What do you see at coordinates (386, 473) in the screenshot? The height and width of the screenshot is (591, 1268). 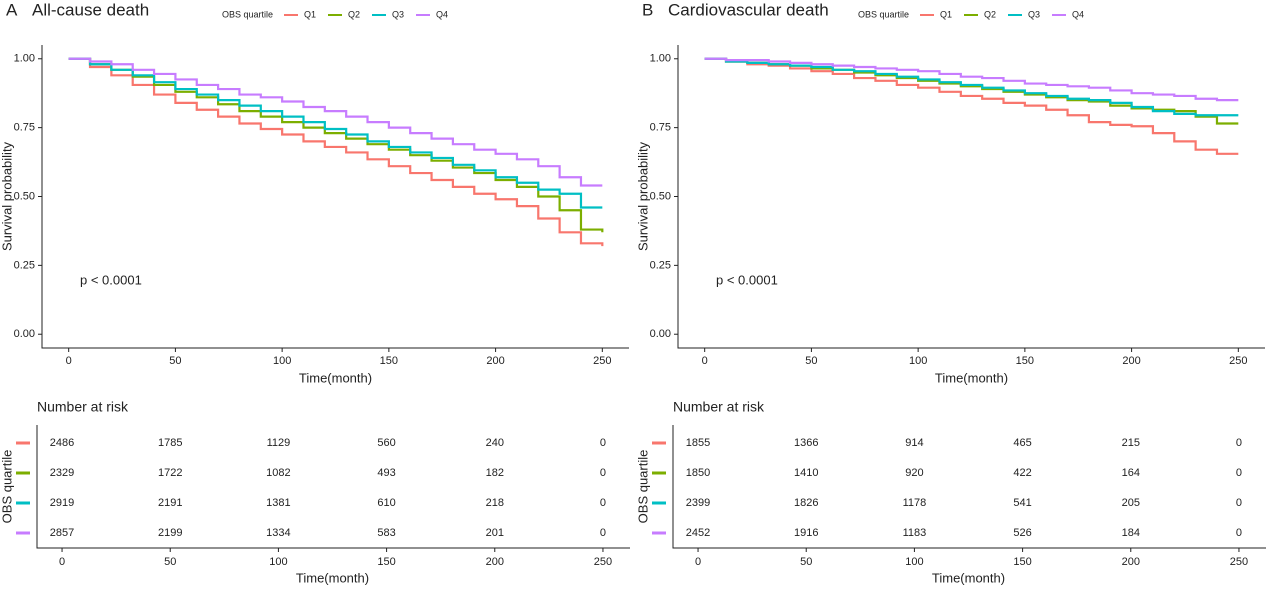 I see `risk-count: 493` at bounding box center [386, 473].